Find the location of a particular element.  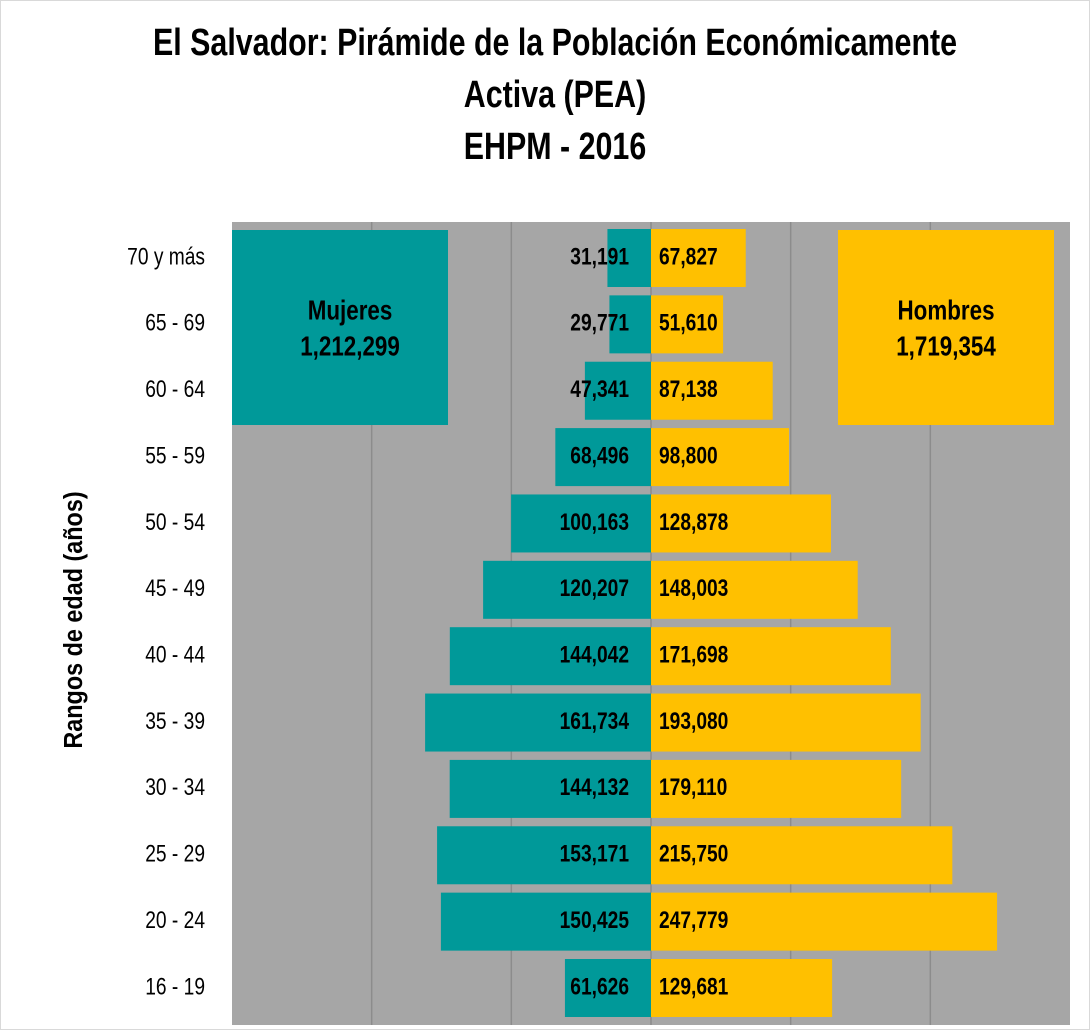

data-label: 193,080 is located at coordinates (693, 721).